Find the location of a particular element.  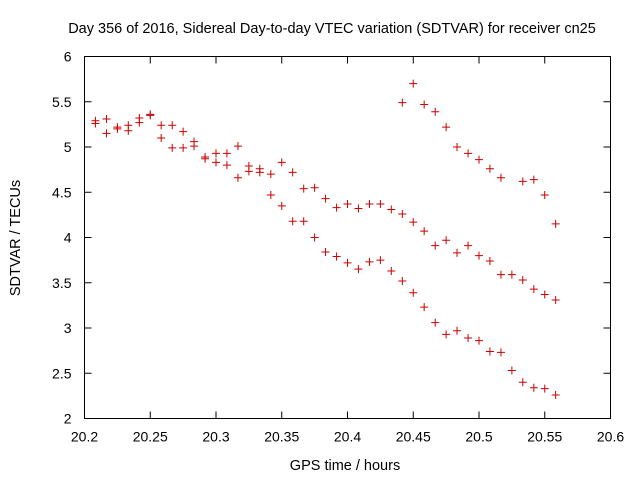

y-tick-label: 5.5 is located at coordinates (62, 102).